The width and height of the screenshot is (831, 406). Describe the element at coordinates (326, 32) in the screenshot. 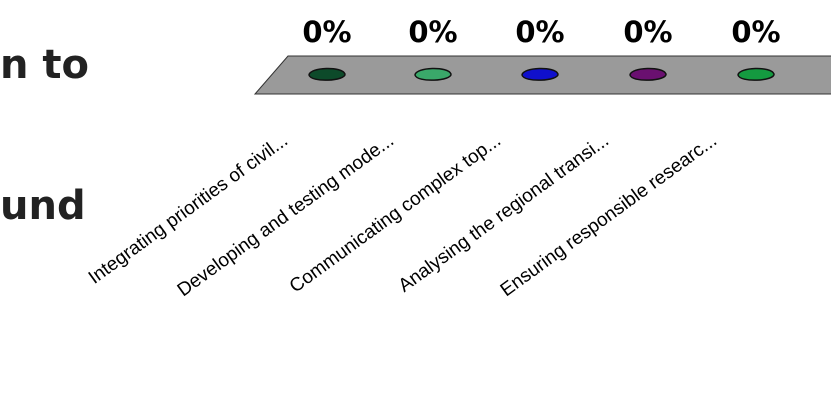

I see `data-label-1: 0%` at that location.